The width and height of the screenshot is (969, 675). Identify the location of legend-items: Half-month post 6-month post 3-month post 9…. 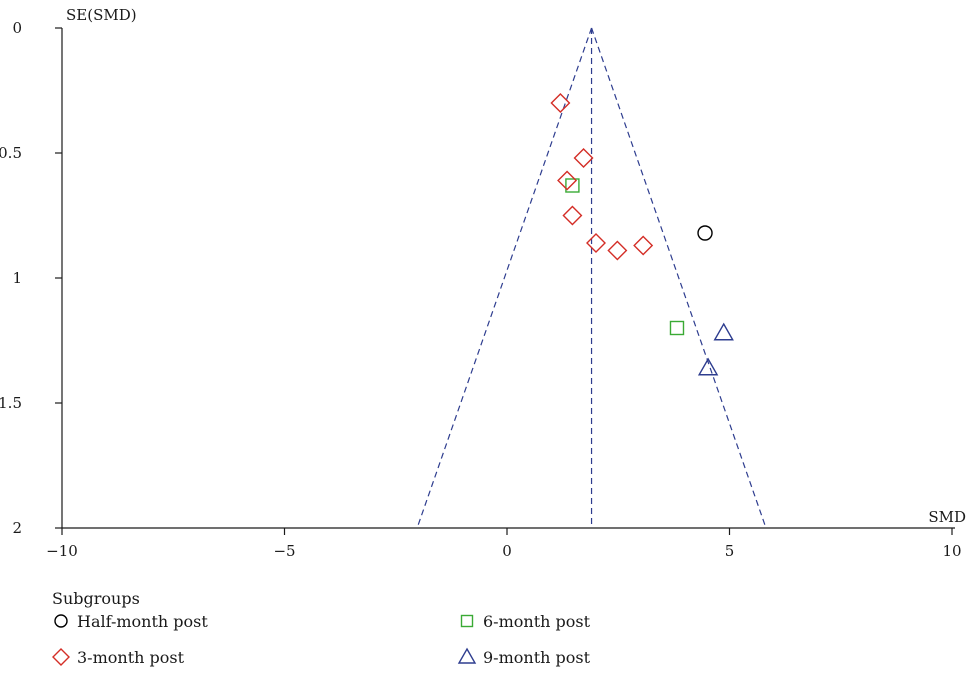
(321, 639).